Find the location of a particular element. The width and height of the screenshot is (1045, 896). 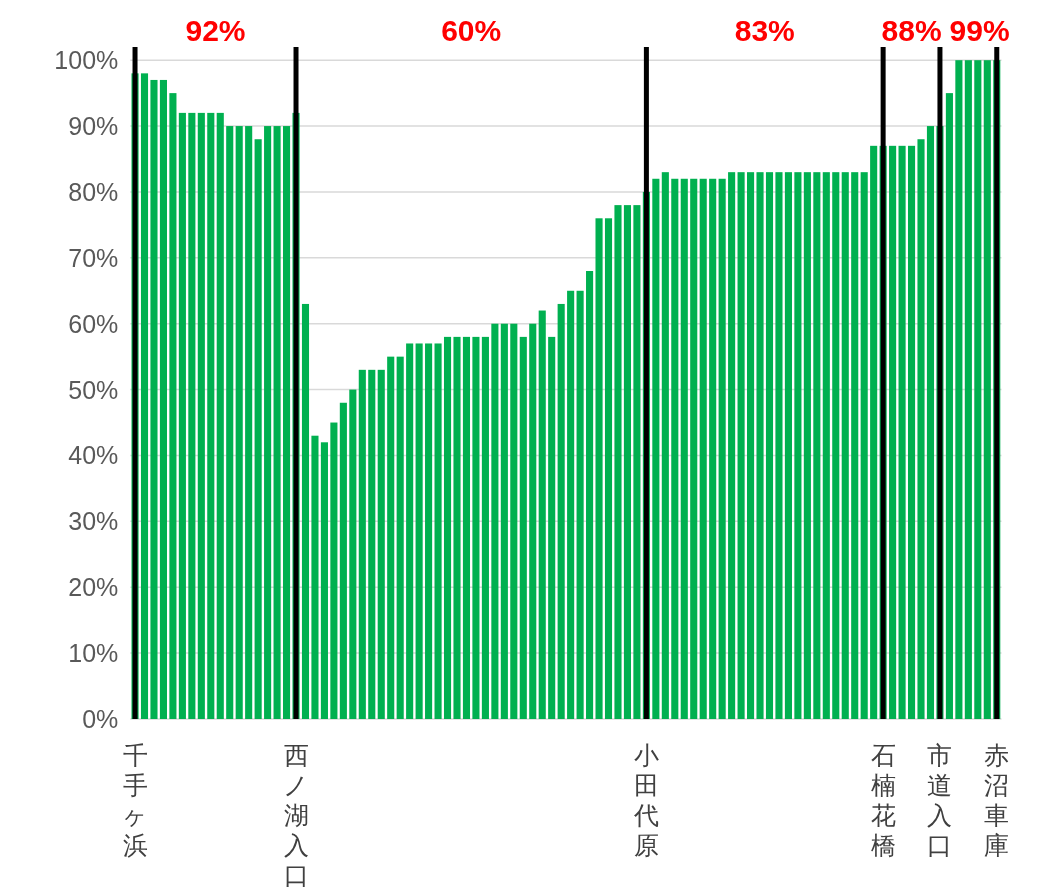

x-tick-label: 千手ヶ浜 is located at coordinates (135, 800).